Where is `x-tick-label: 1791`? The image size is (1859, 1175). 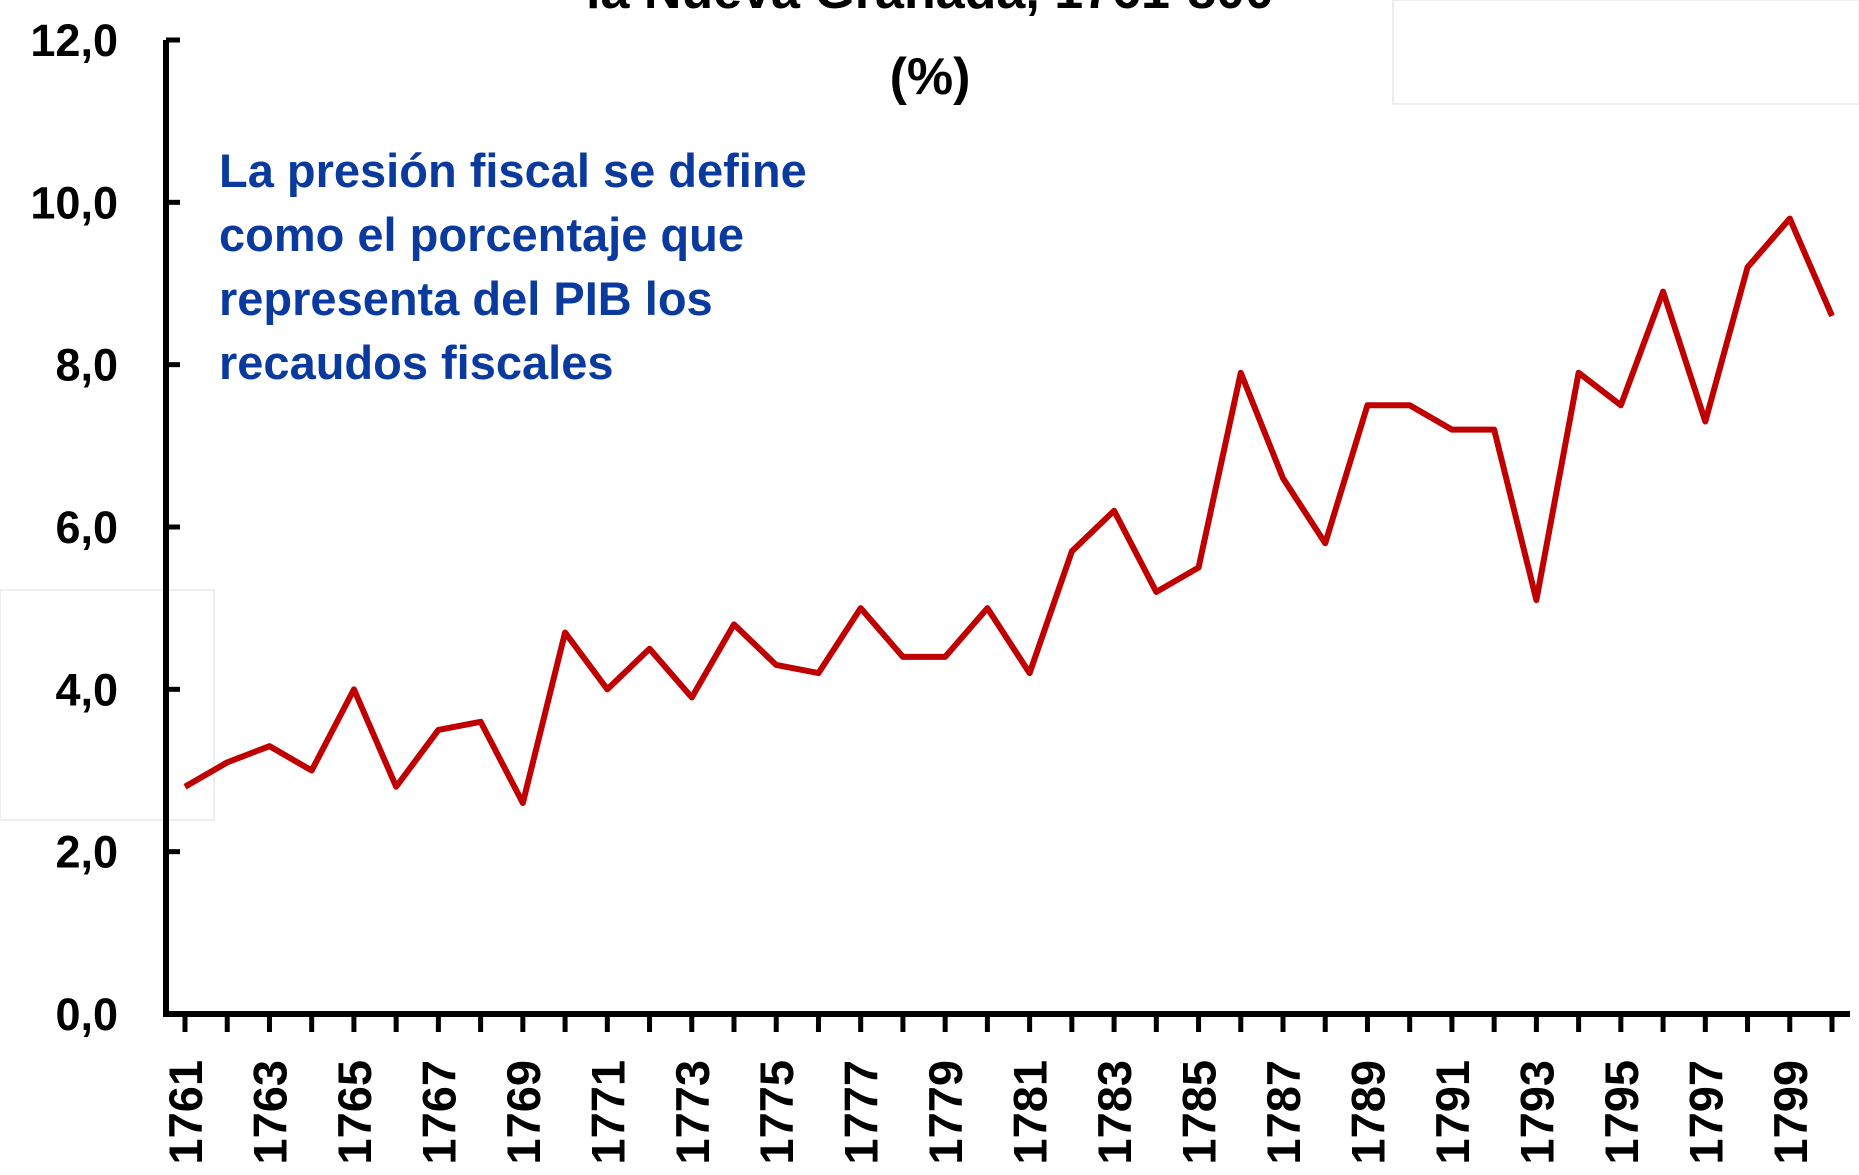 x-tick-label: 1791 is located at coordinates (1452, 1112).